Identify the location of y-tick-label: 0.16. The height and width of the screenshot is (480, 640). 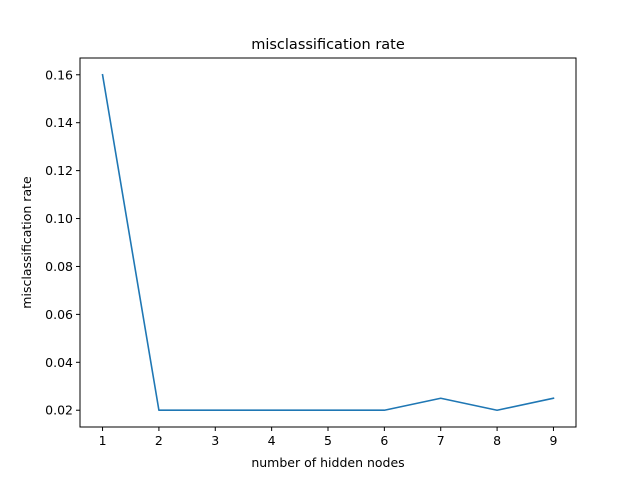
(59, 74).